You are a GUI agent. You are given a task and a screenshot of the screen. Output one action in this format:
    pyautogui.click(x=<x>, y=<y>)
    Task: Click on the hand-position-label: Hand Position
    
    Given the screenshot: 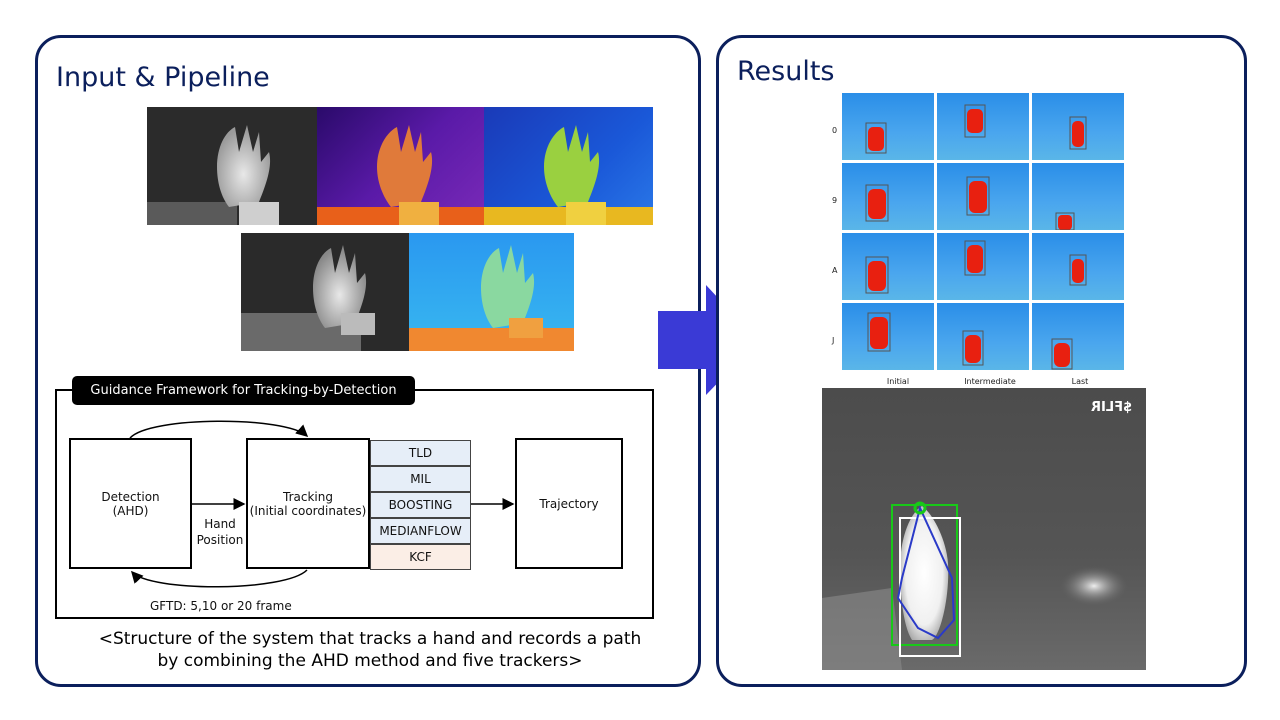 What is the action you would take?
    pyautogui.click(x=220, y=532)
    